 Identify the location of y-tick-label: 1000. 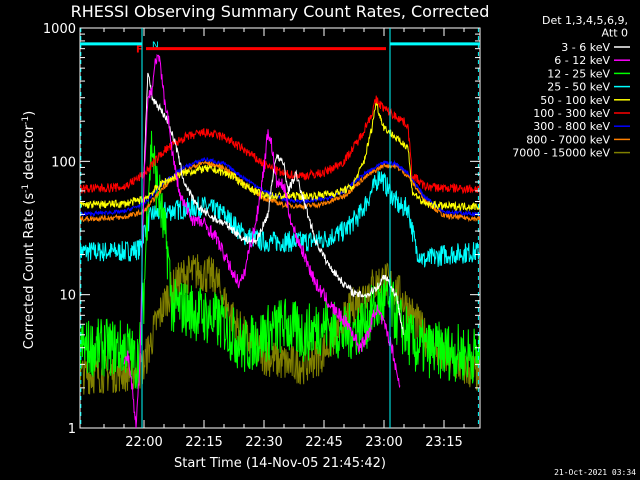
(59, 29).